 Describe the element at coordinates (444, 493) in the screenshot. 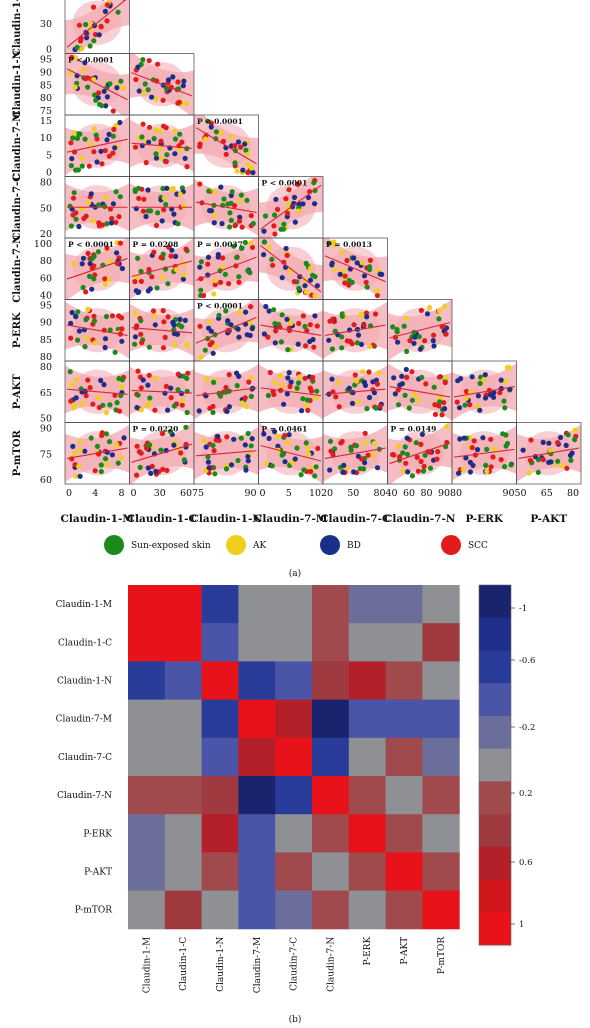

I see `x-tick-label: 90` at that location.